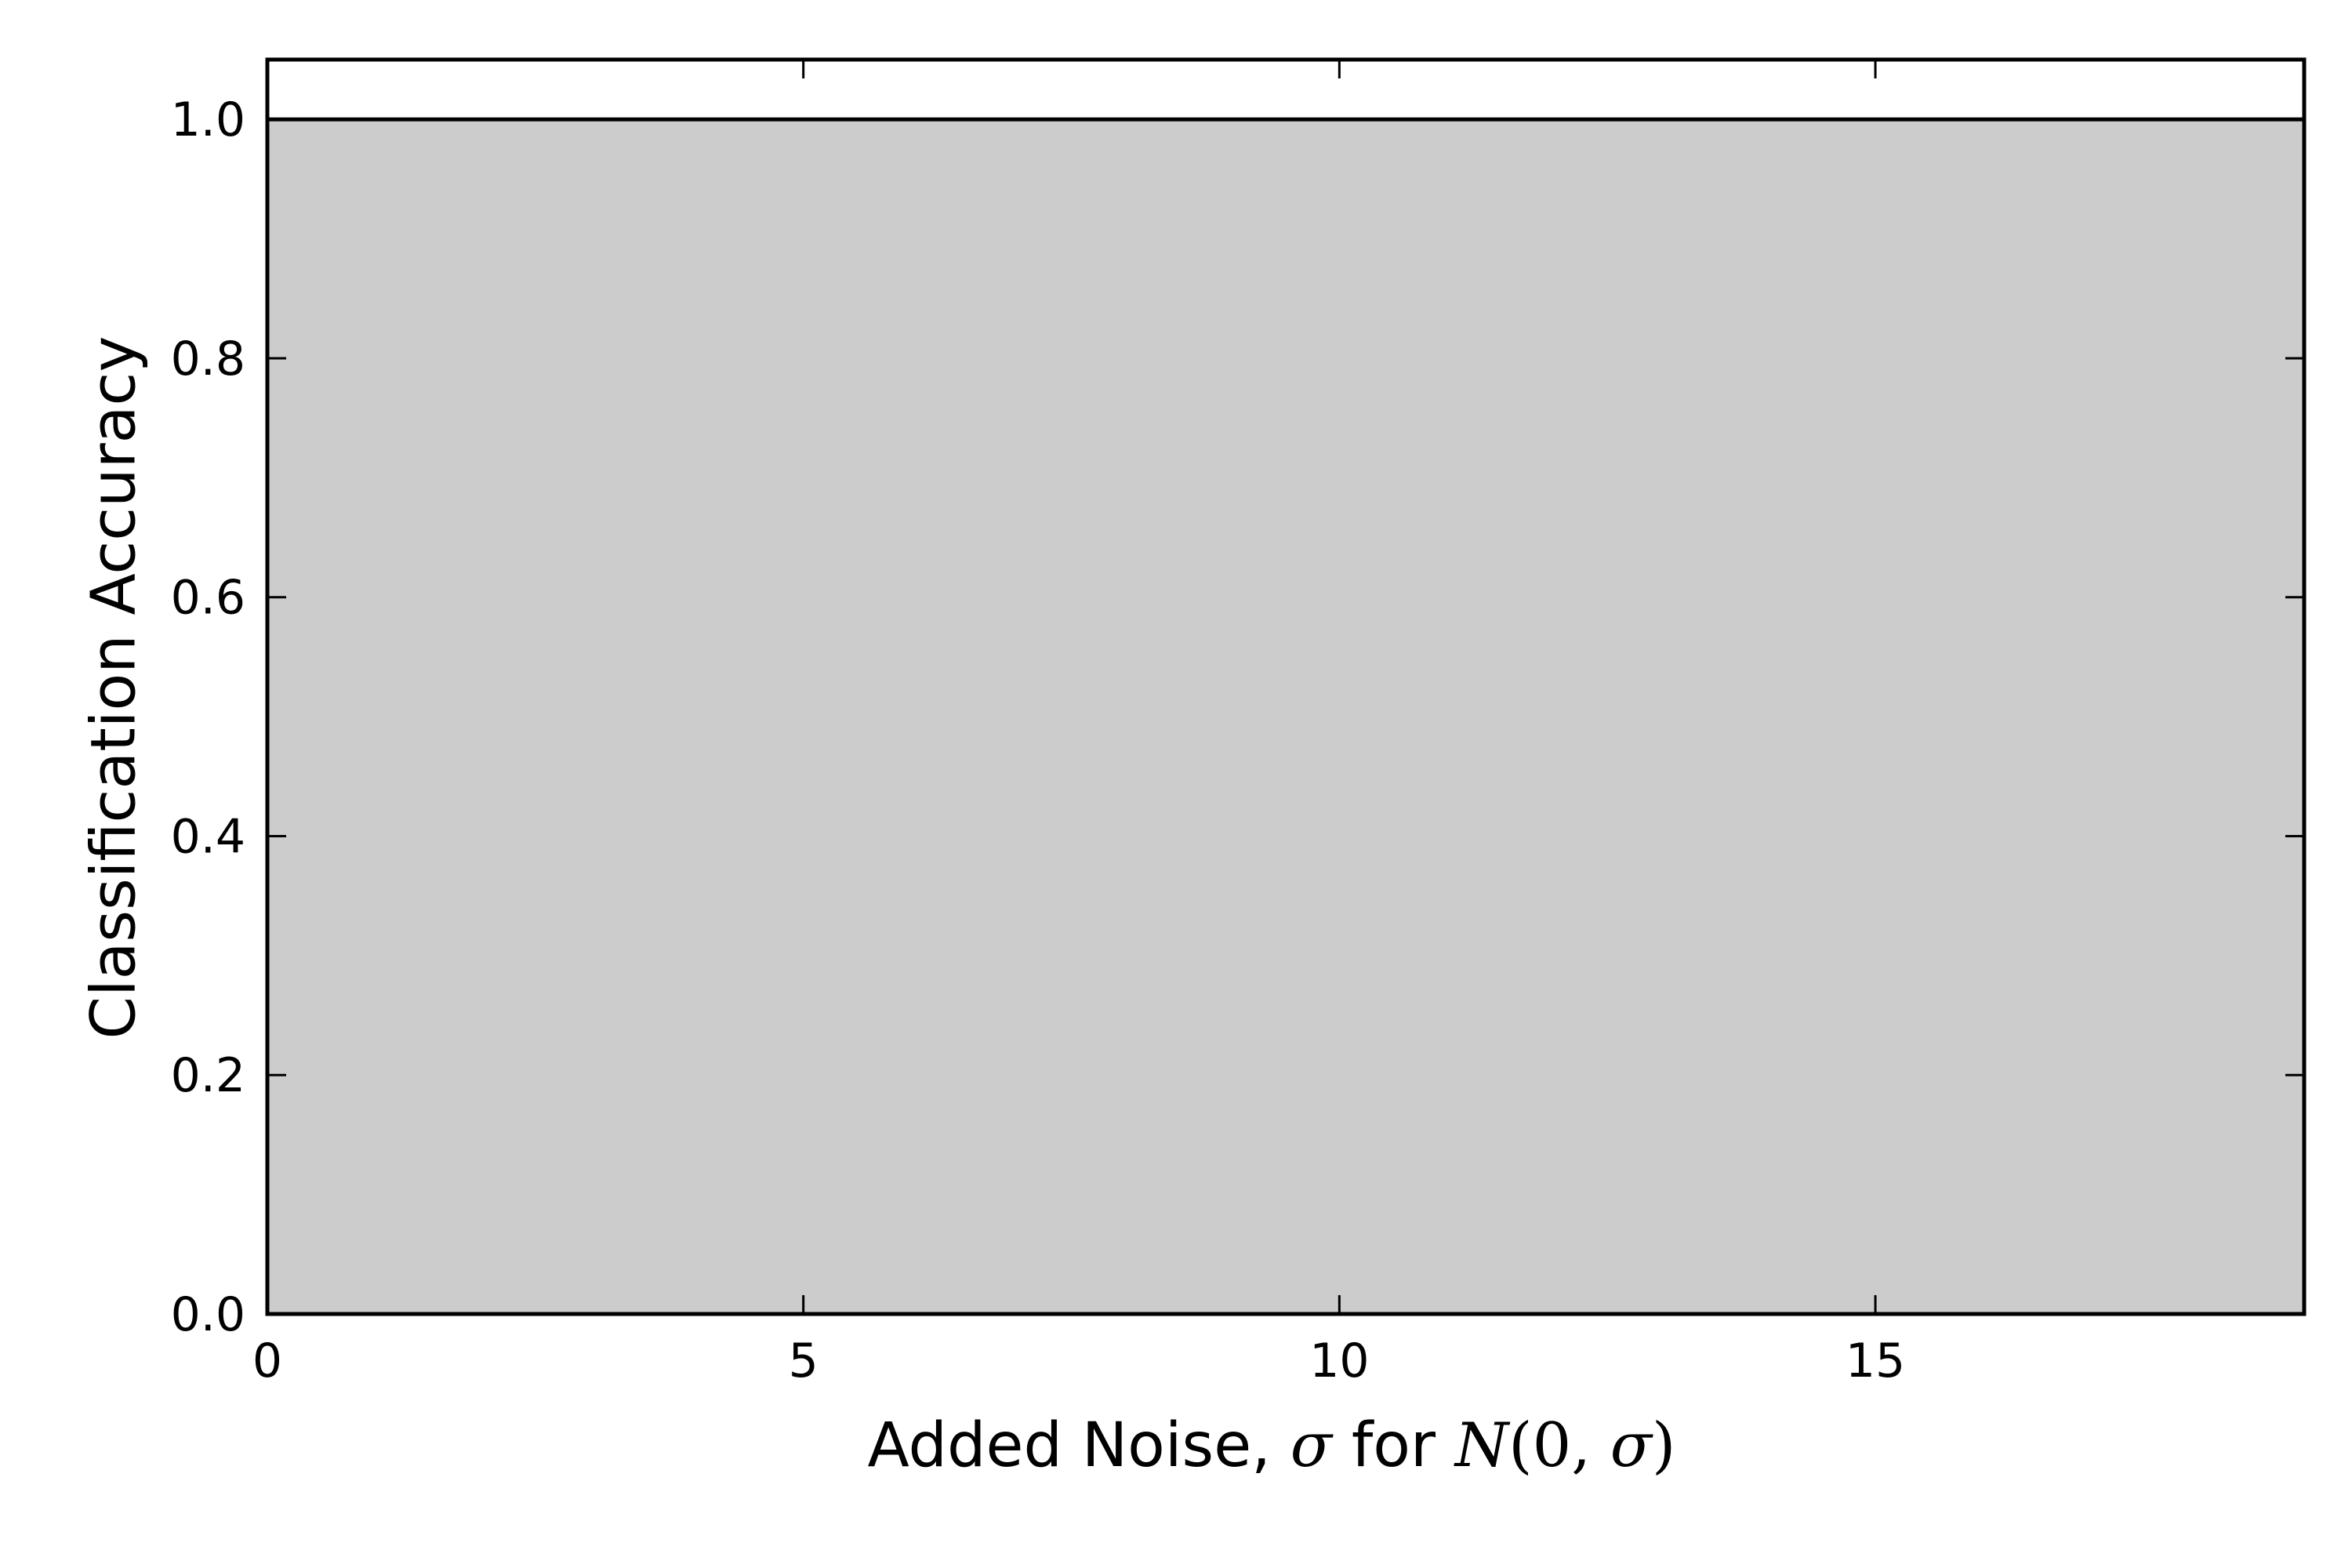 The height and width of the screenshot is (1568, 2352). Describe the element at coordinates (1590, 1445) in the screenshot. I see `x-axis-label-comma: ,` at that location.